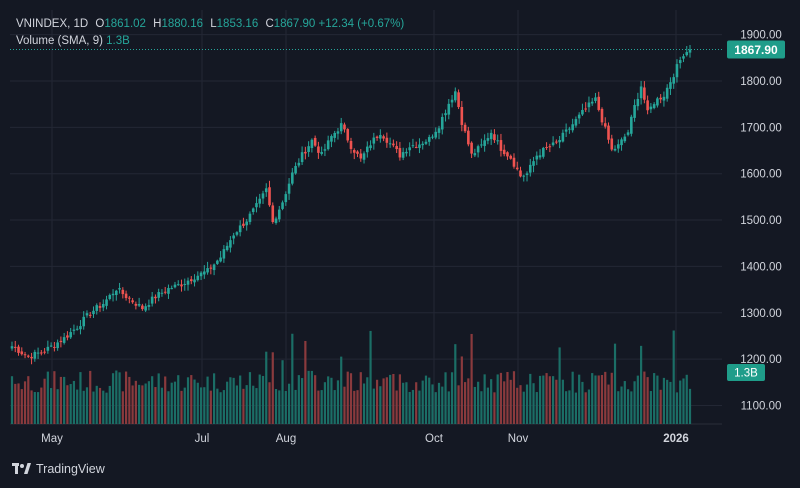 The image size is (800, 488). I want to click on interval: 1D, so click(81, 24).